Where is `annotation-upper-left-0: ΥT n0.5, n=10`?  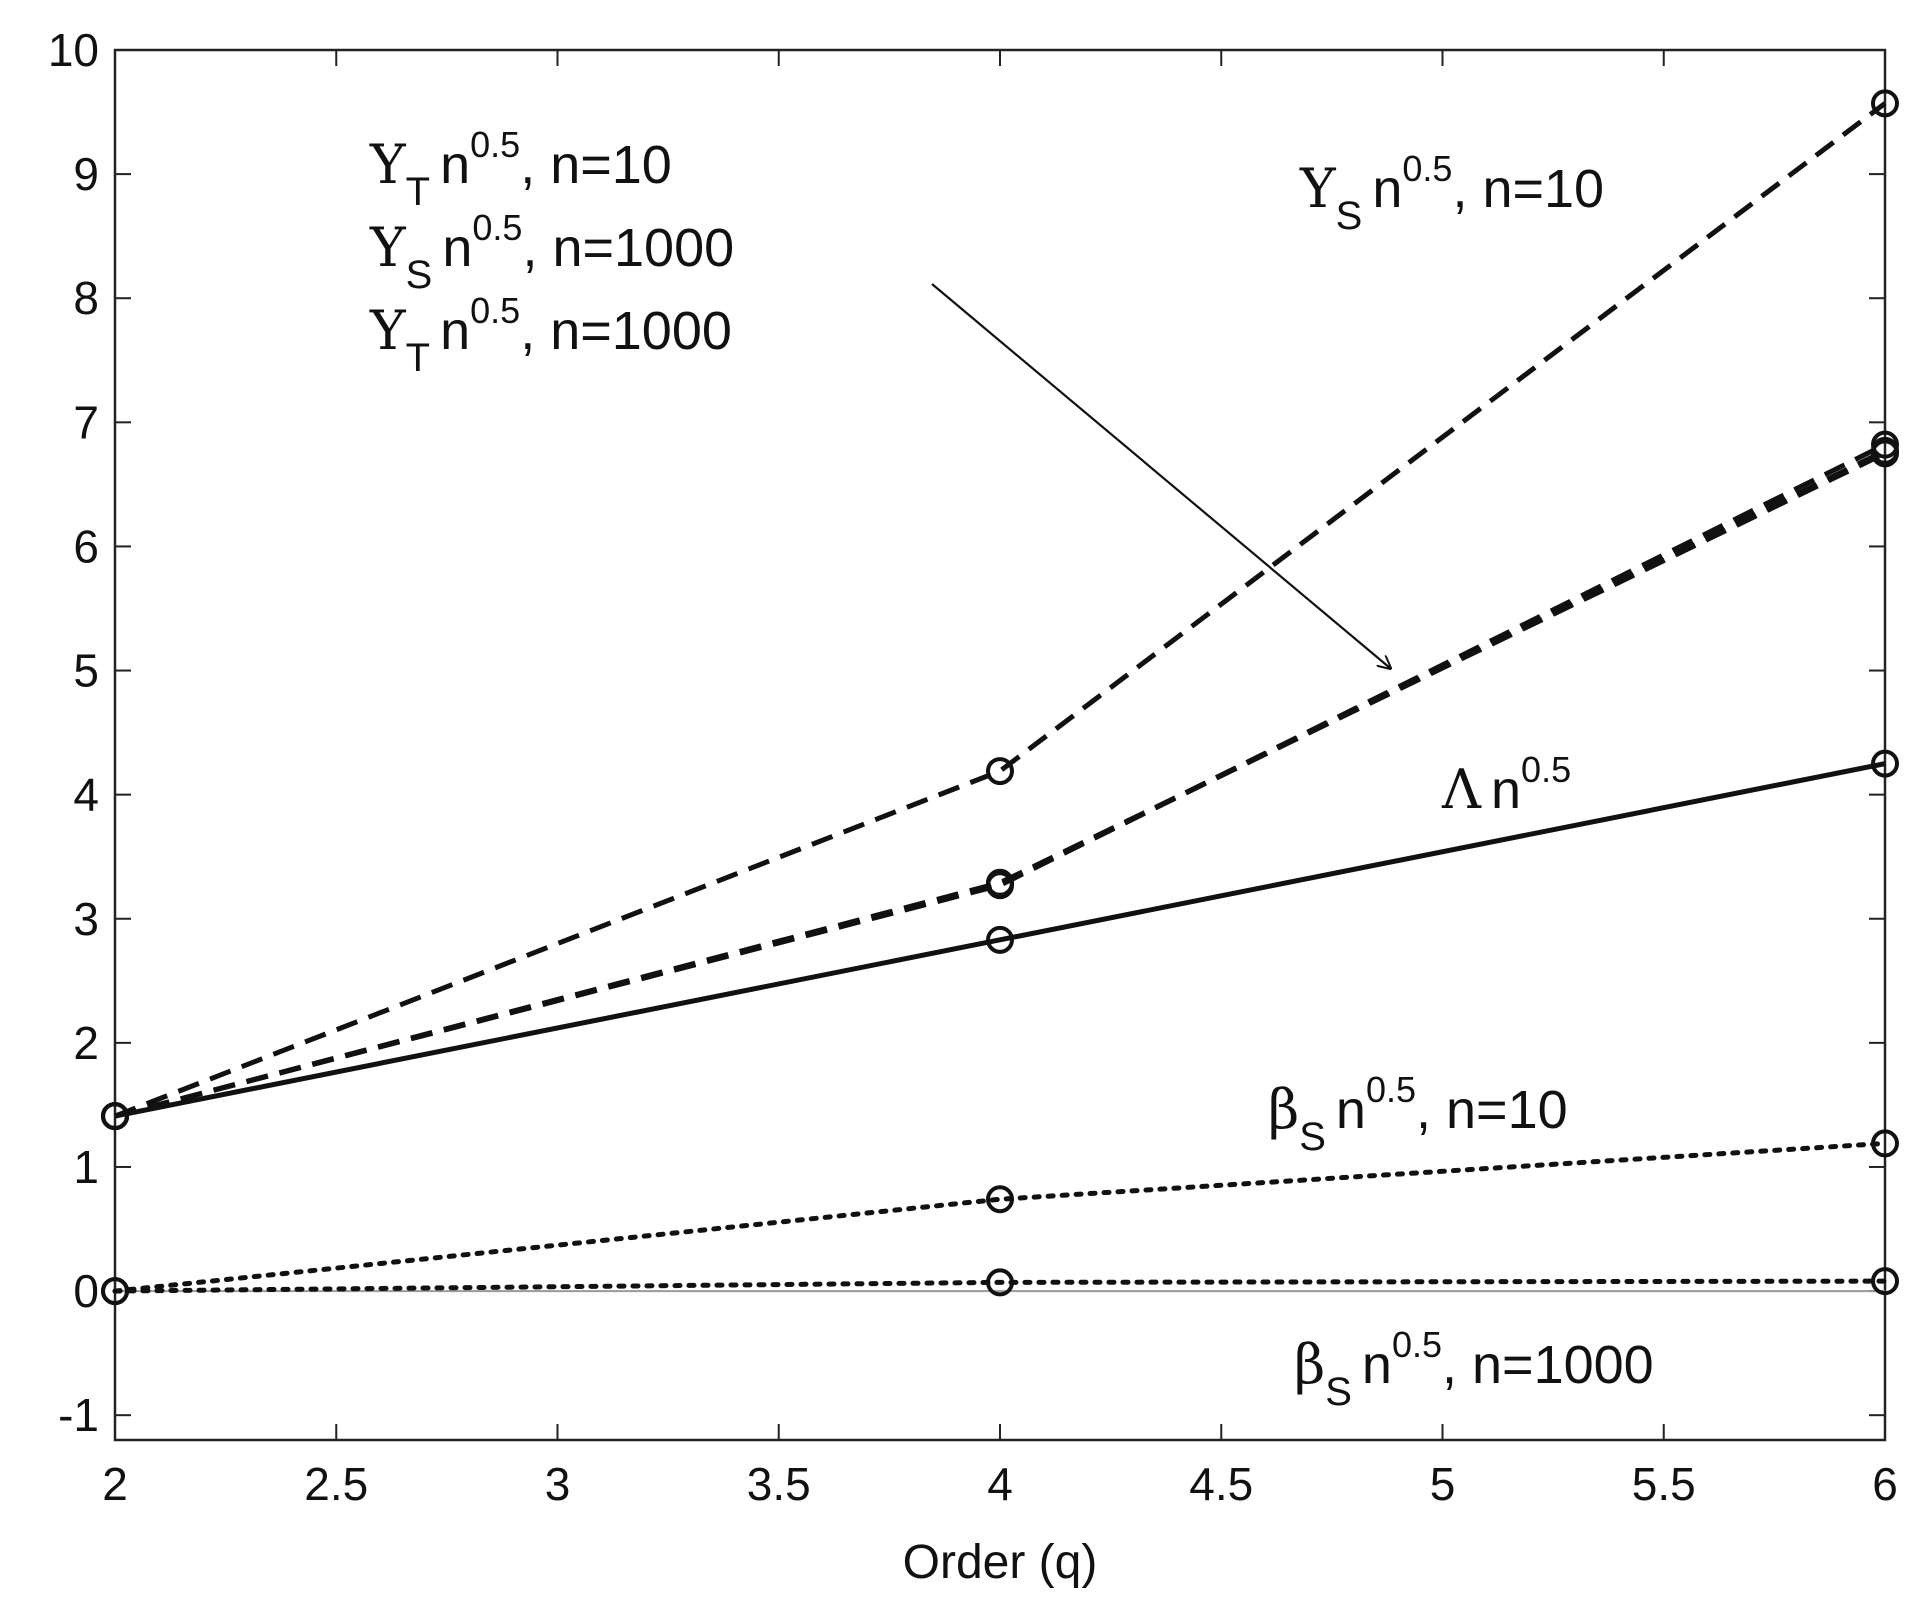 annotation-upper-left-0: ΥT n0.5, n=10 is located at coordinates (520, 169).